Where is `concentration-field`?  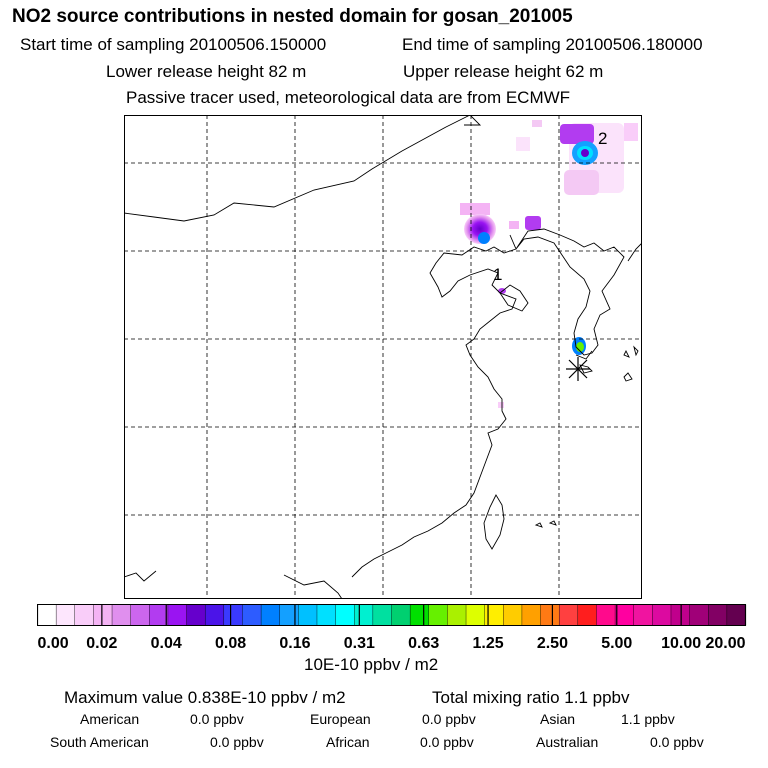 concentration-field is located at coordinates (549, 264).